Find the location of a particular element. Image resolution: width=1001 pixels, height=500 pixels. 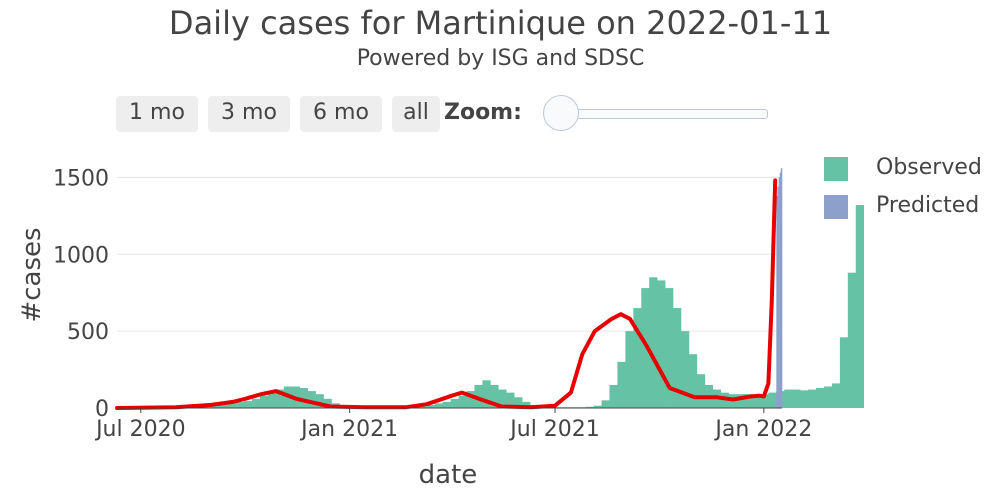

chart-subtitle: Powered by ISG and SDSC is located at coordinates (500, 58).